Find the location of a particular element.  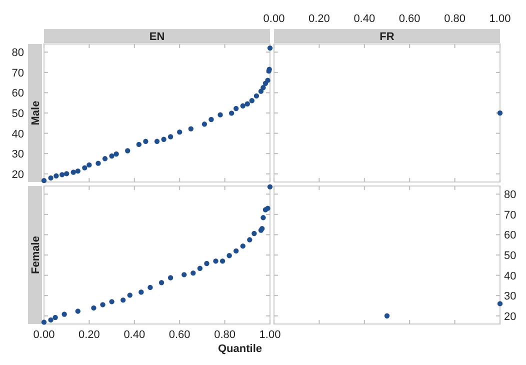

chart-title: EN is located at coordinates (157, 37).